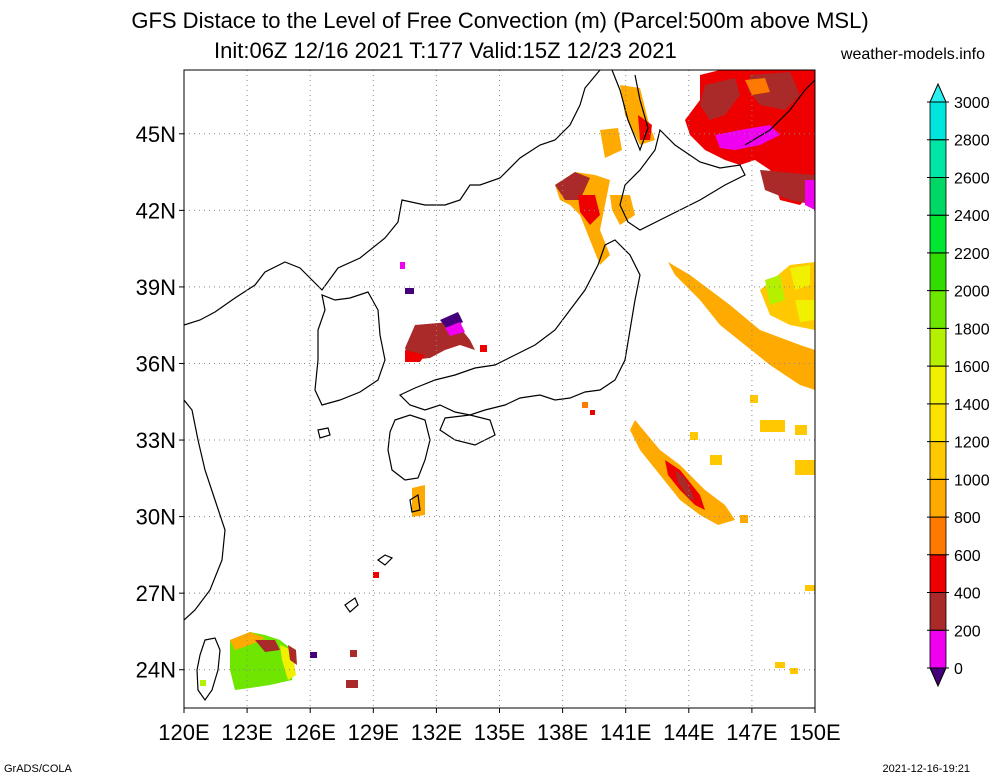  I want to click on colorbar-tick-label: 2000, so click(972, 292).